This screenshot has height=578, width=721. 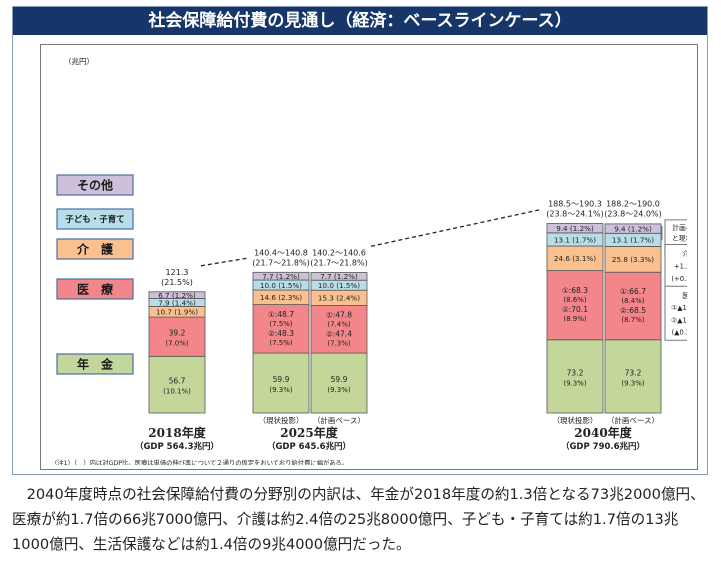 What do you see at coordinates (684, 253) in the screenshot?
I see `annotation-text: 介護` at bounding box center [684, 253].